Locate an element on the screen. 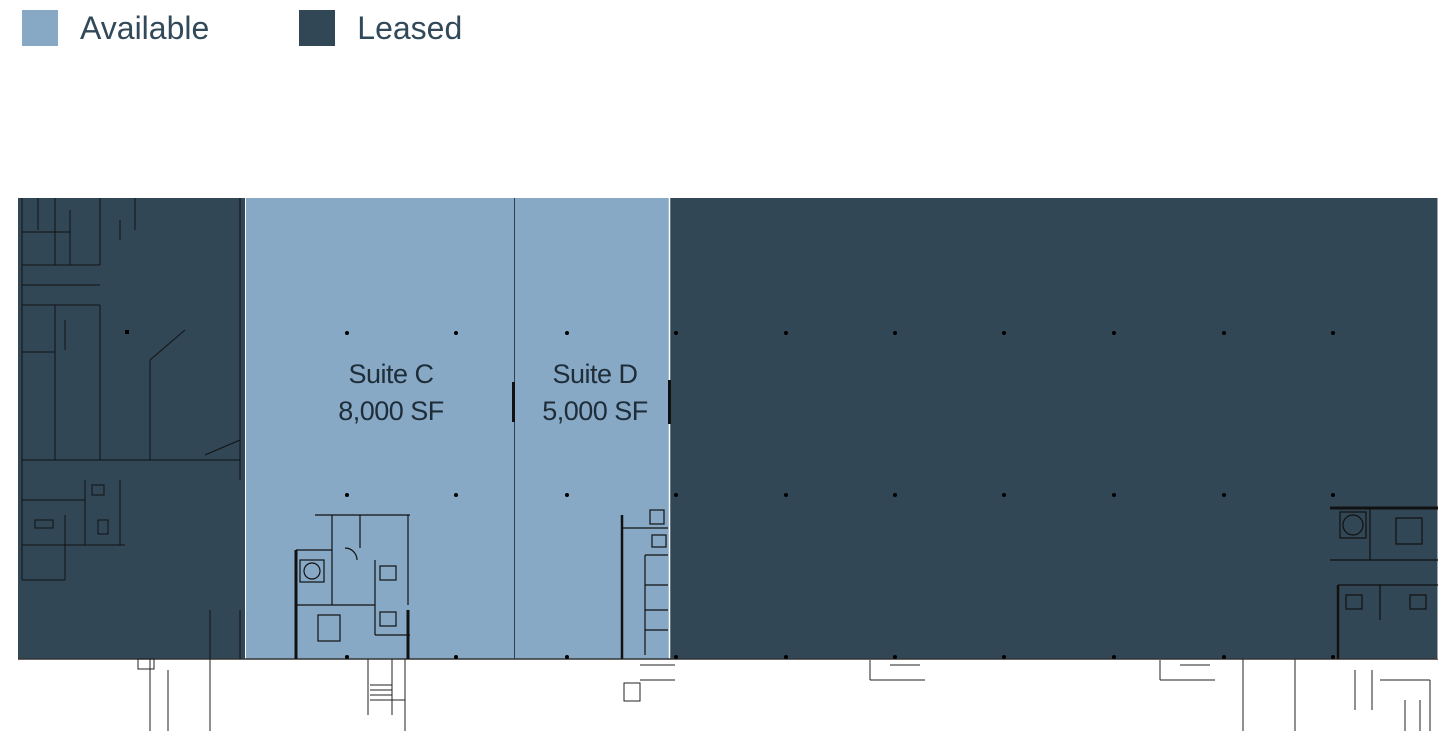 This screenshot has width=1456, height=731. legend-label-available: Available is located at coordinates (145, 27).